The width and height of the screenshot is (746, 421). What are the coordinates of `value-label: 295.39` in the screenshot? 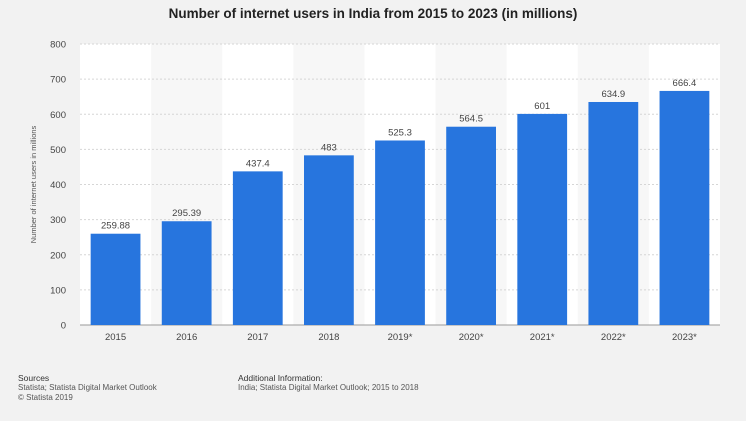 It's located at (186, 213).